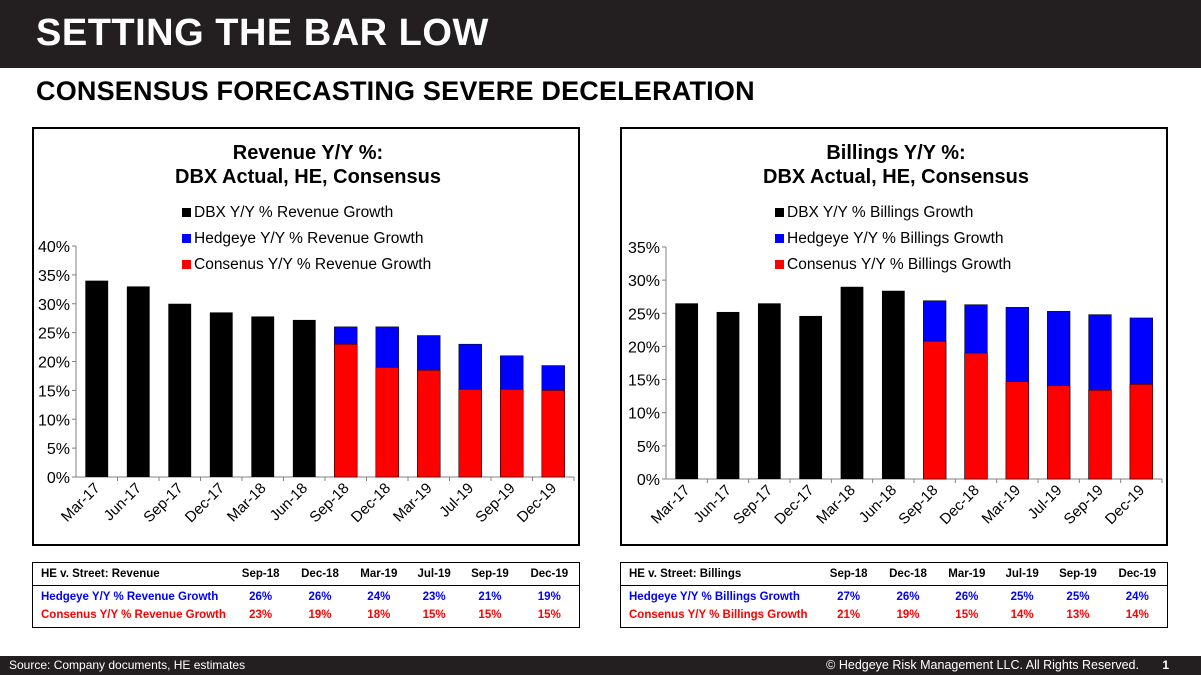 This screenshot has height=675, width=1201. I want to click on table-header-label: HE v. Street: Revenue, so click(132, 574).